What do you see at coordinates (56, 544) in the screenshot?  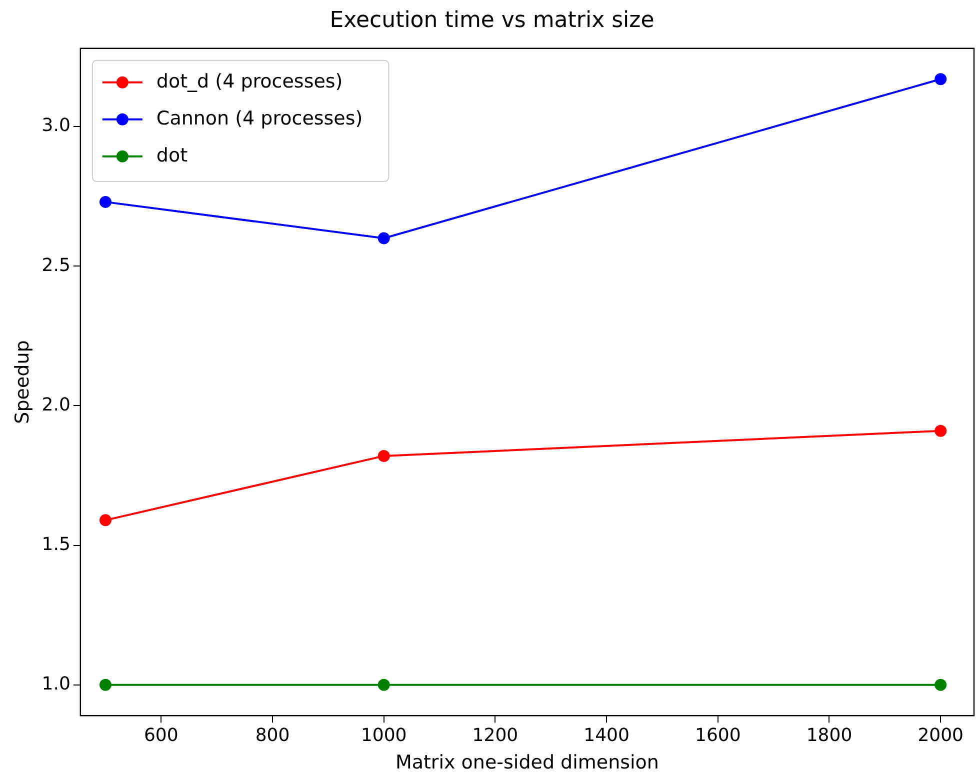 I see `y-tick-label: 1.5` at bounding box center [56, 544].